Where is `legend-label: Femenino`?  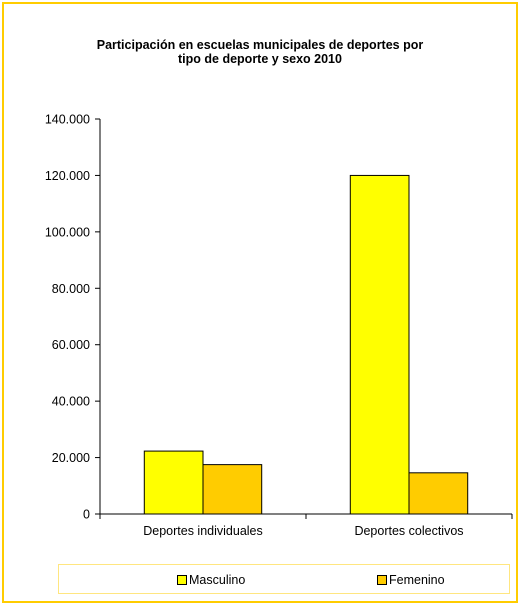 legend-label: Femenino is located at coordinates (417, 580).